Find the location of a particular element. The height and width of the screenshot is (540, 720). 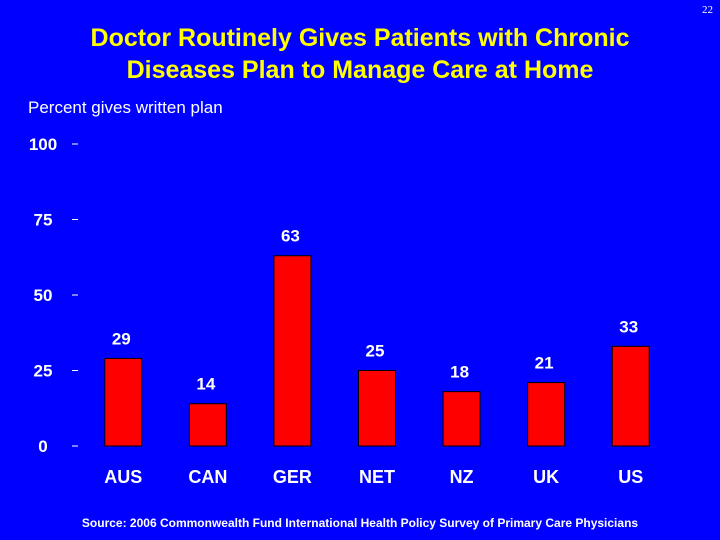

y-axis-label: Percent gives written plan is located at coordinates (125, 107).